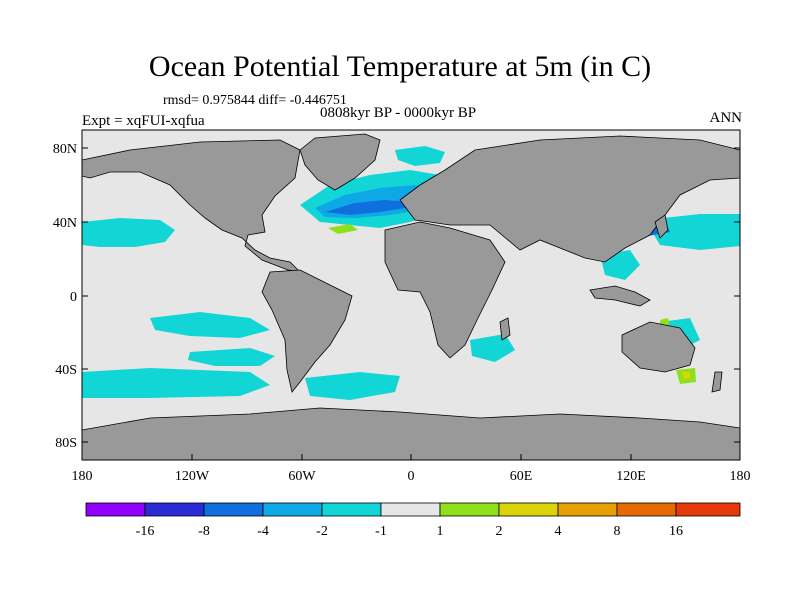  What do you see at coordinates (569, 199) in the screenshot?
I see `land-eurasia` at bounding box center [569, 199].